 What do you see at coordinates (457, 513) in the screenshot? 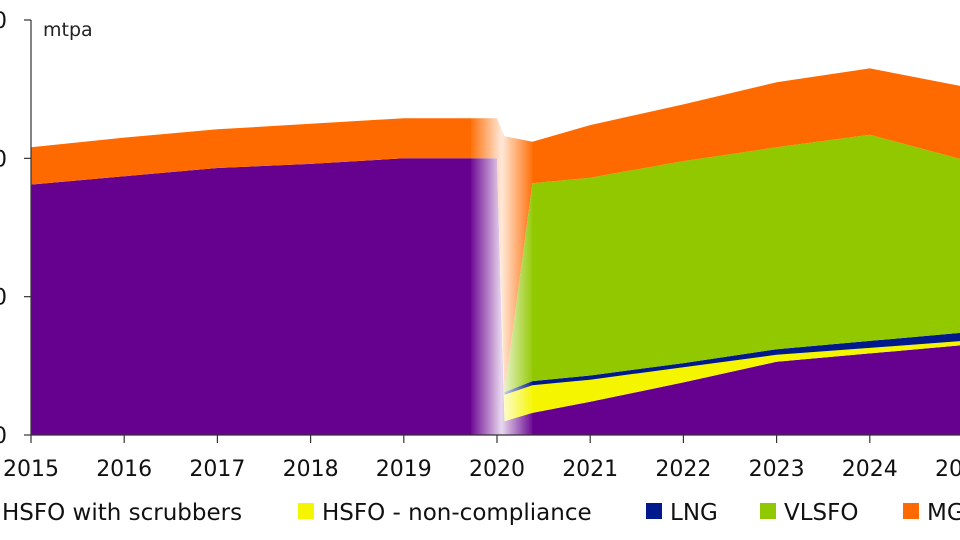
I see `legend-label-hsfo-non-compliance: HSFO - non-compliance` at bounding box center [457, 513].